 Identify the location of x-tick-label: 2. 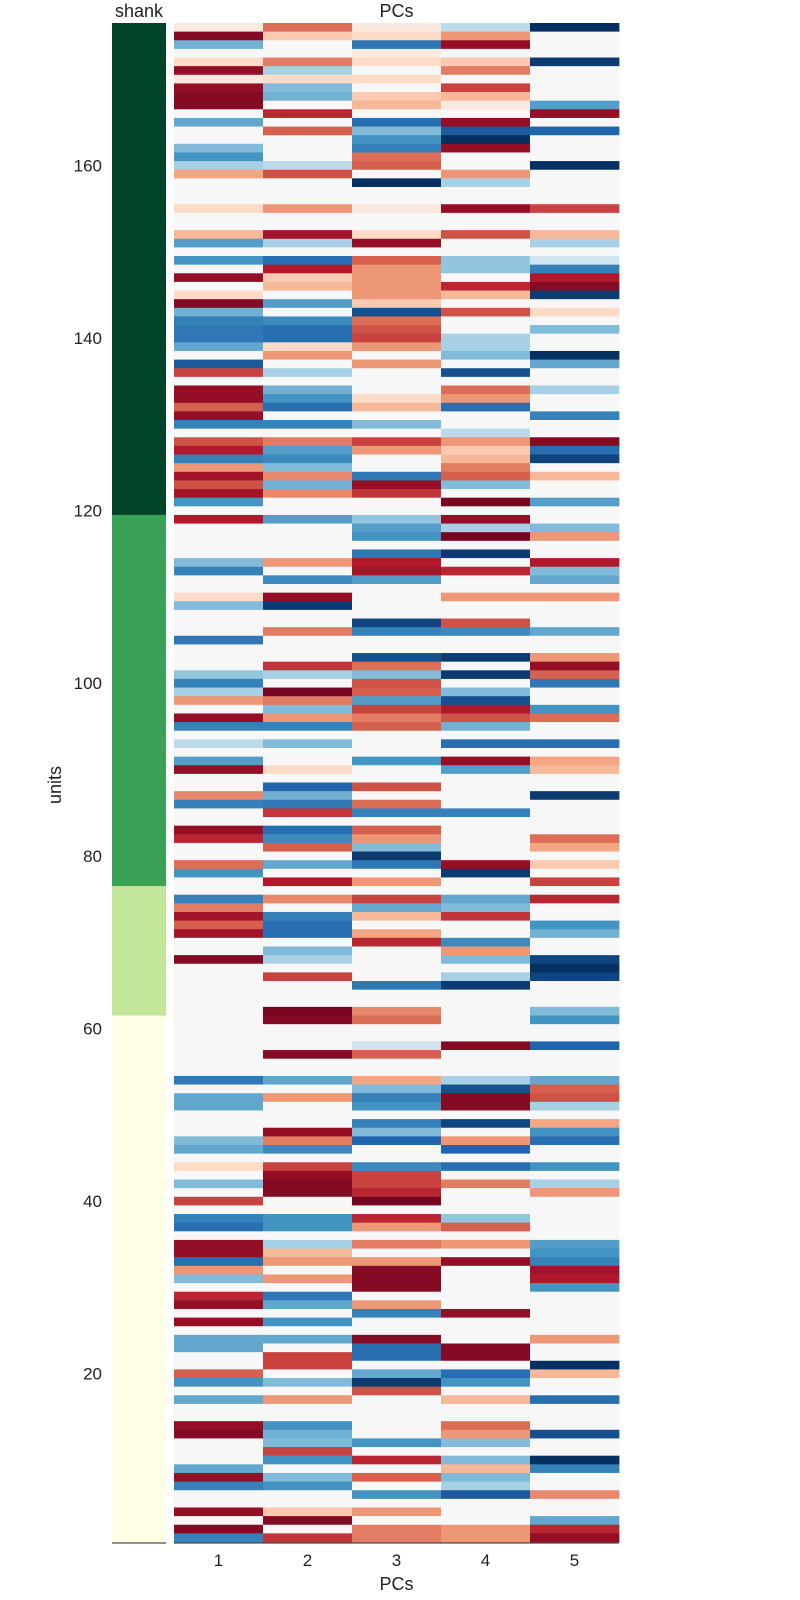
(307, 1560).